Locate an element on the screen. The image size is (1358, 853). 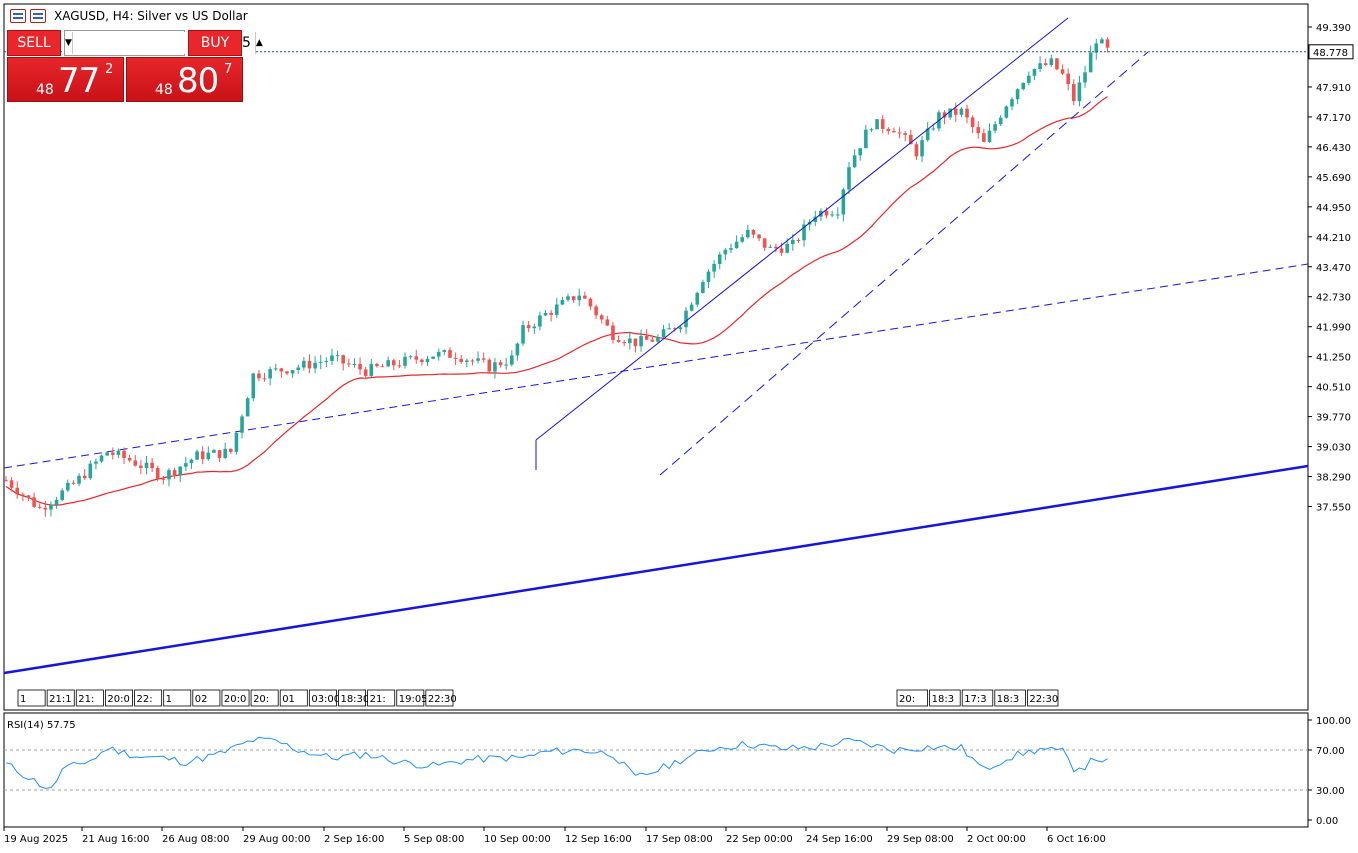
sell-button: SELL is located at coordinates (34, 43).